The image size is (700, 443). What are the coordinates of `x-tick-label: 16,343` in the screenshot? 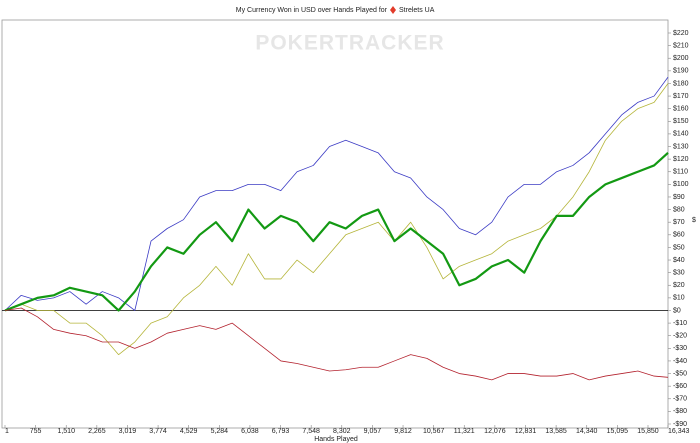 It's located at (679, 431).